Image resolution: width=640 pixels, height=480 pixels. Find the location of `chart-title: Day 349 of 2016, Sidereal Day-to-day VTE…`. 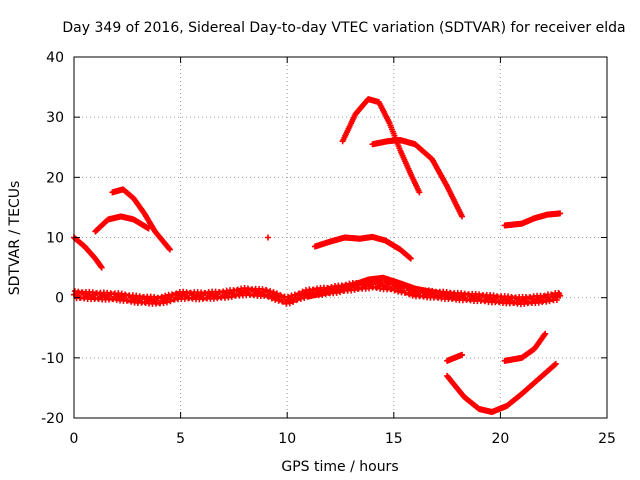

chart-title: Day 349 of 2016, Sidereal Day-to-day VTE… is located at coordinates (343, 28).